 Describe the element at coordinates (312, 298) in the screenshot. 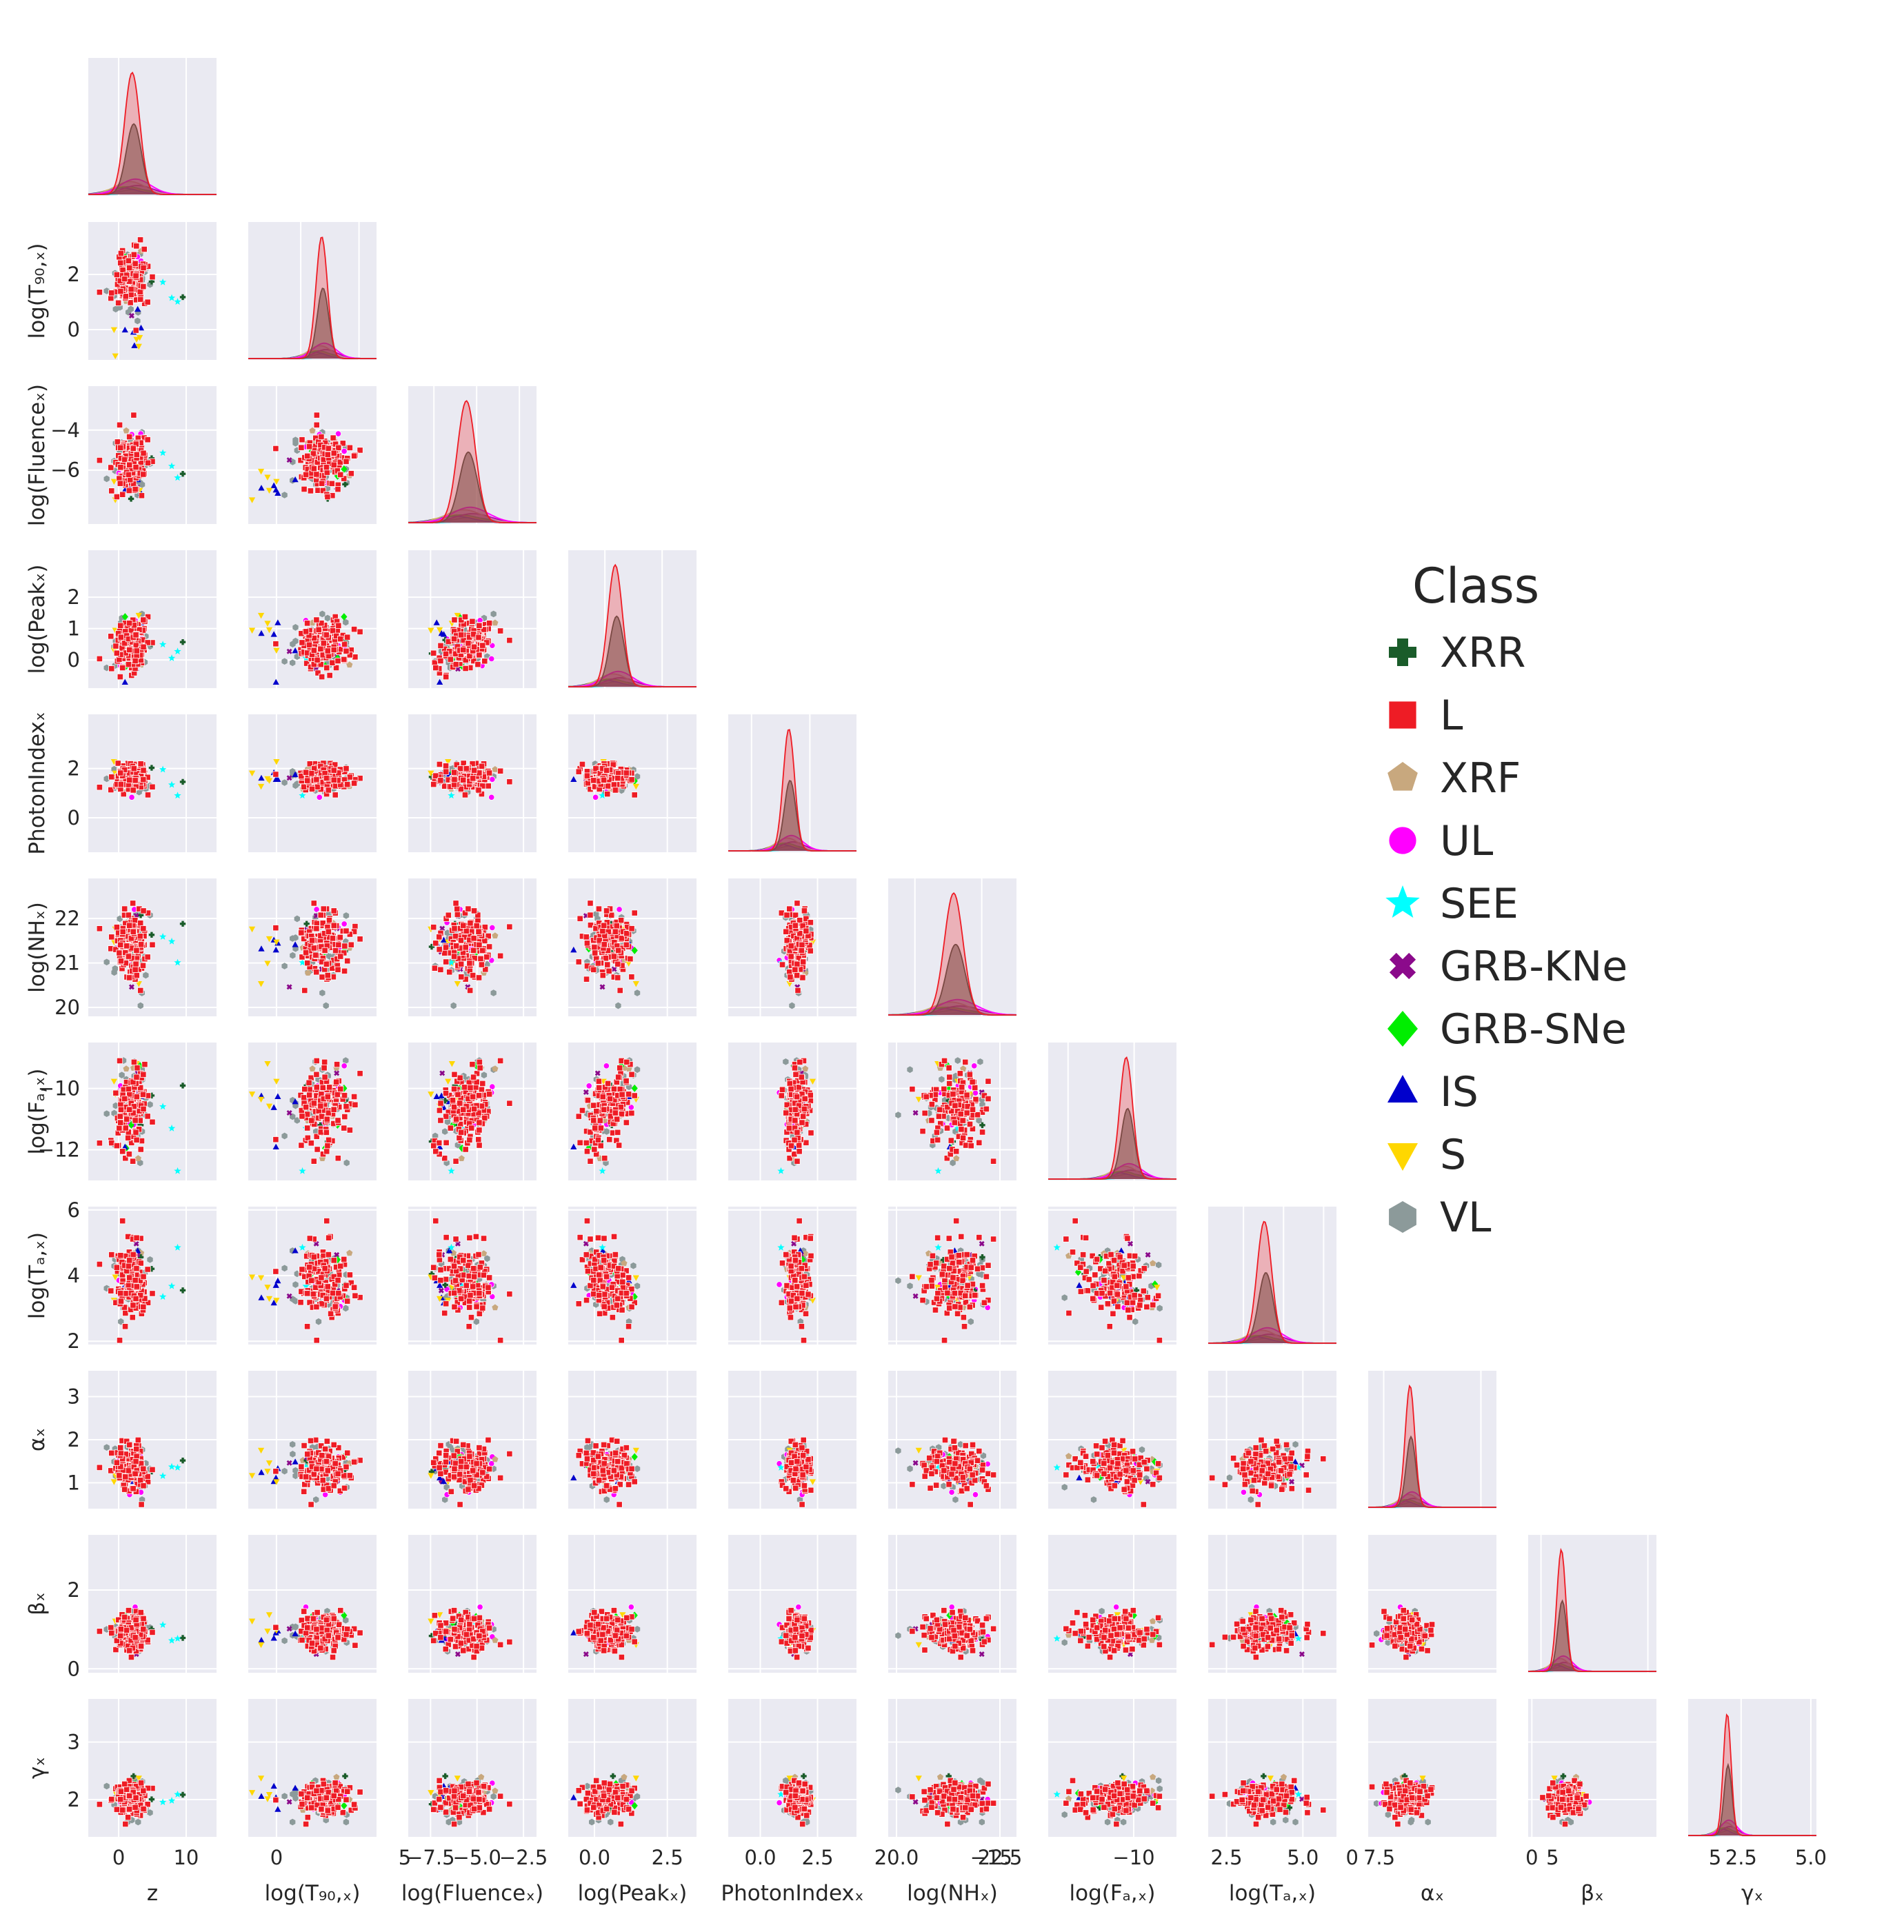

I see `kde-line-L` at that location.